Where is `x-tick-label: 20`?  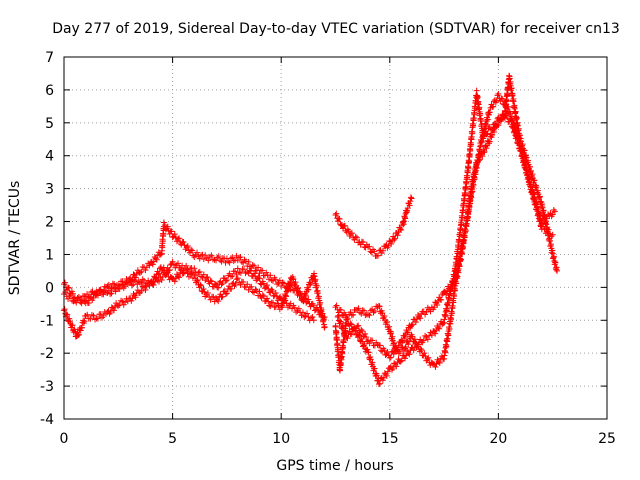 x-tick-label: 20 is located at coordinates (498, 439).